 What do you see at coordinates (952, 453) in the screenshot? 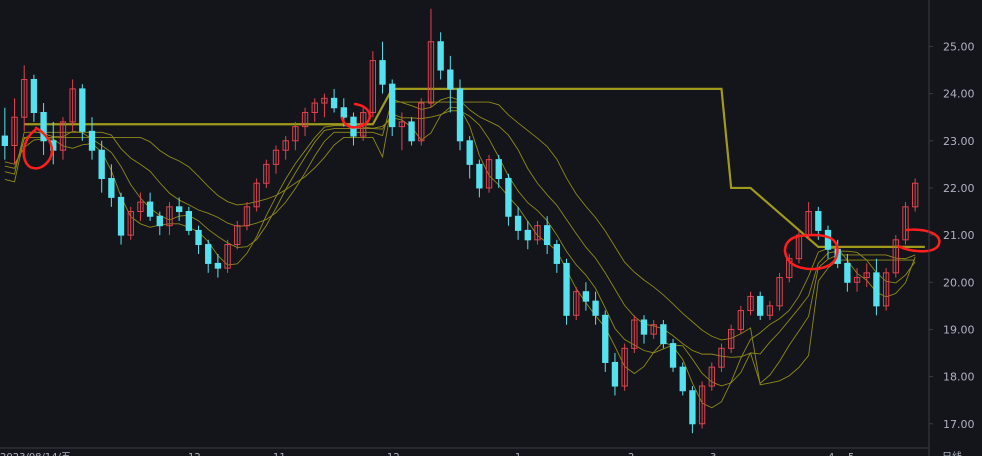
I see `x-tick-label: 日线` at bounding box center [952, 453].